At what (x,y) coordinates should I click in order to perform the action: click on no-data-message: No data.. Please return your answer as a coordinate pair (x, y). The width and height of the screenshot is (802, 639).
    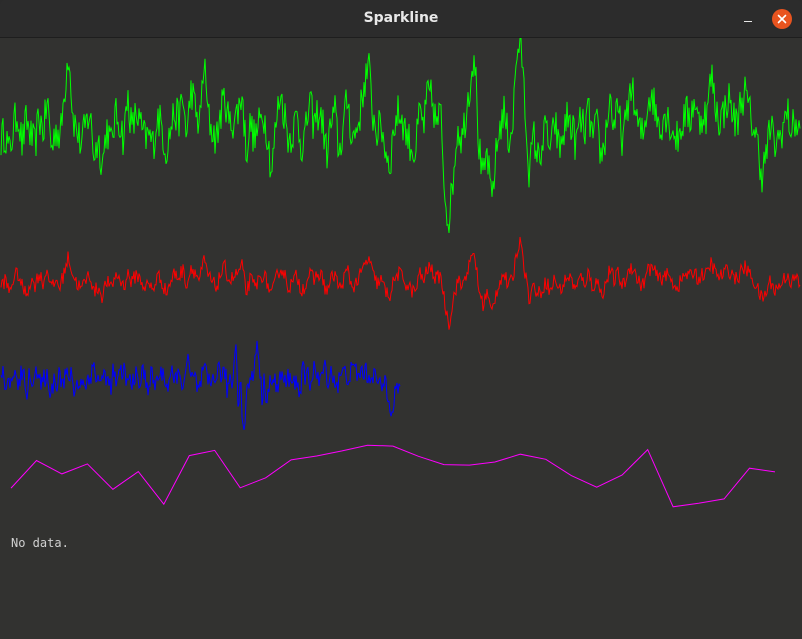
    Looking at the image, I should click on (40, 543).